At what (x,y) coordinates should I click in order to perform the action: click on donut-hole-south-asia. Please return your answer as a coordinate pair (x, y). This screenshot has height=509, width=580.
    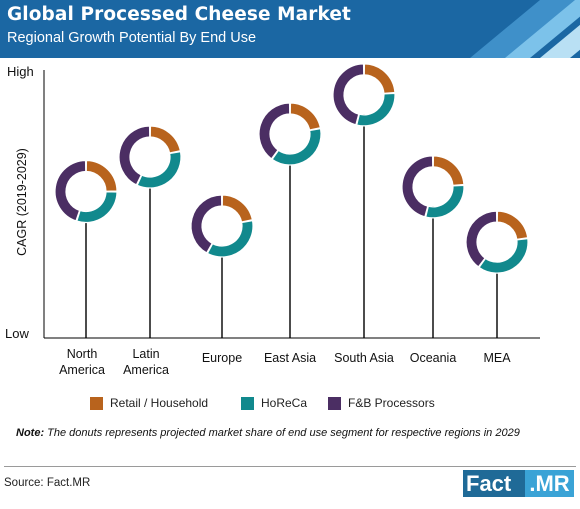
    Looking at the image, I should click on (364, 95).